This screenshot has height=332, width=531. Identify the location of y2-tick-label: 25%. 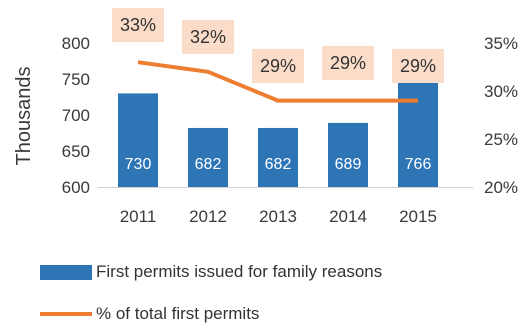
(501, 139).